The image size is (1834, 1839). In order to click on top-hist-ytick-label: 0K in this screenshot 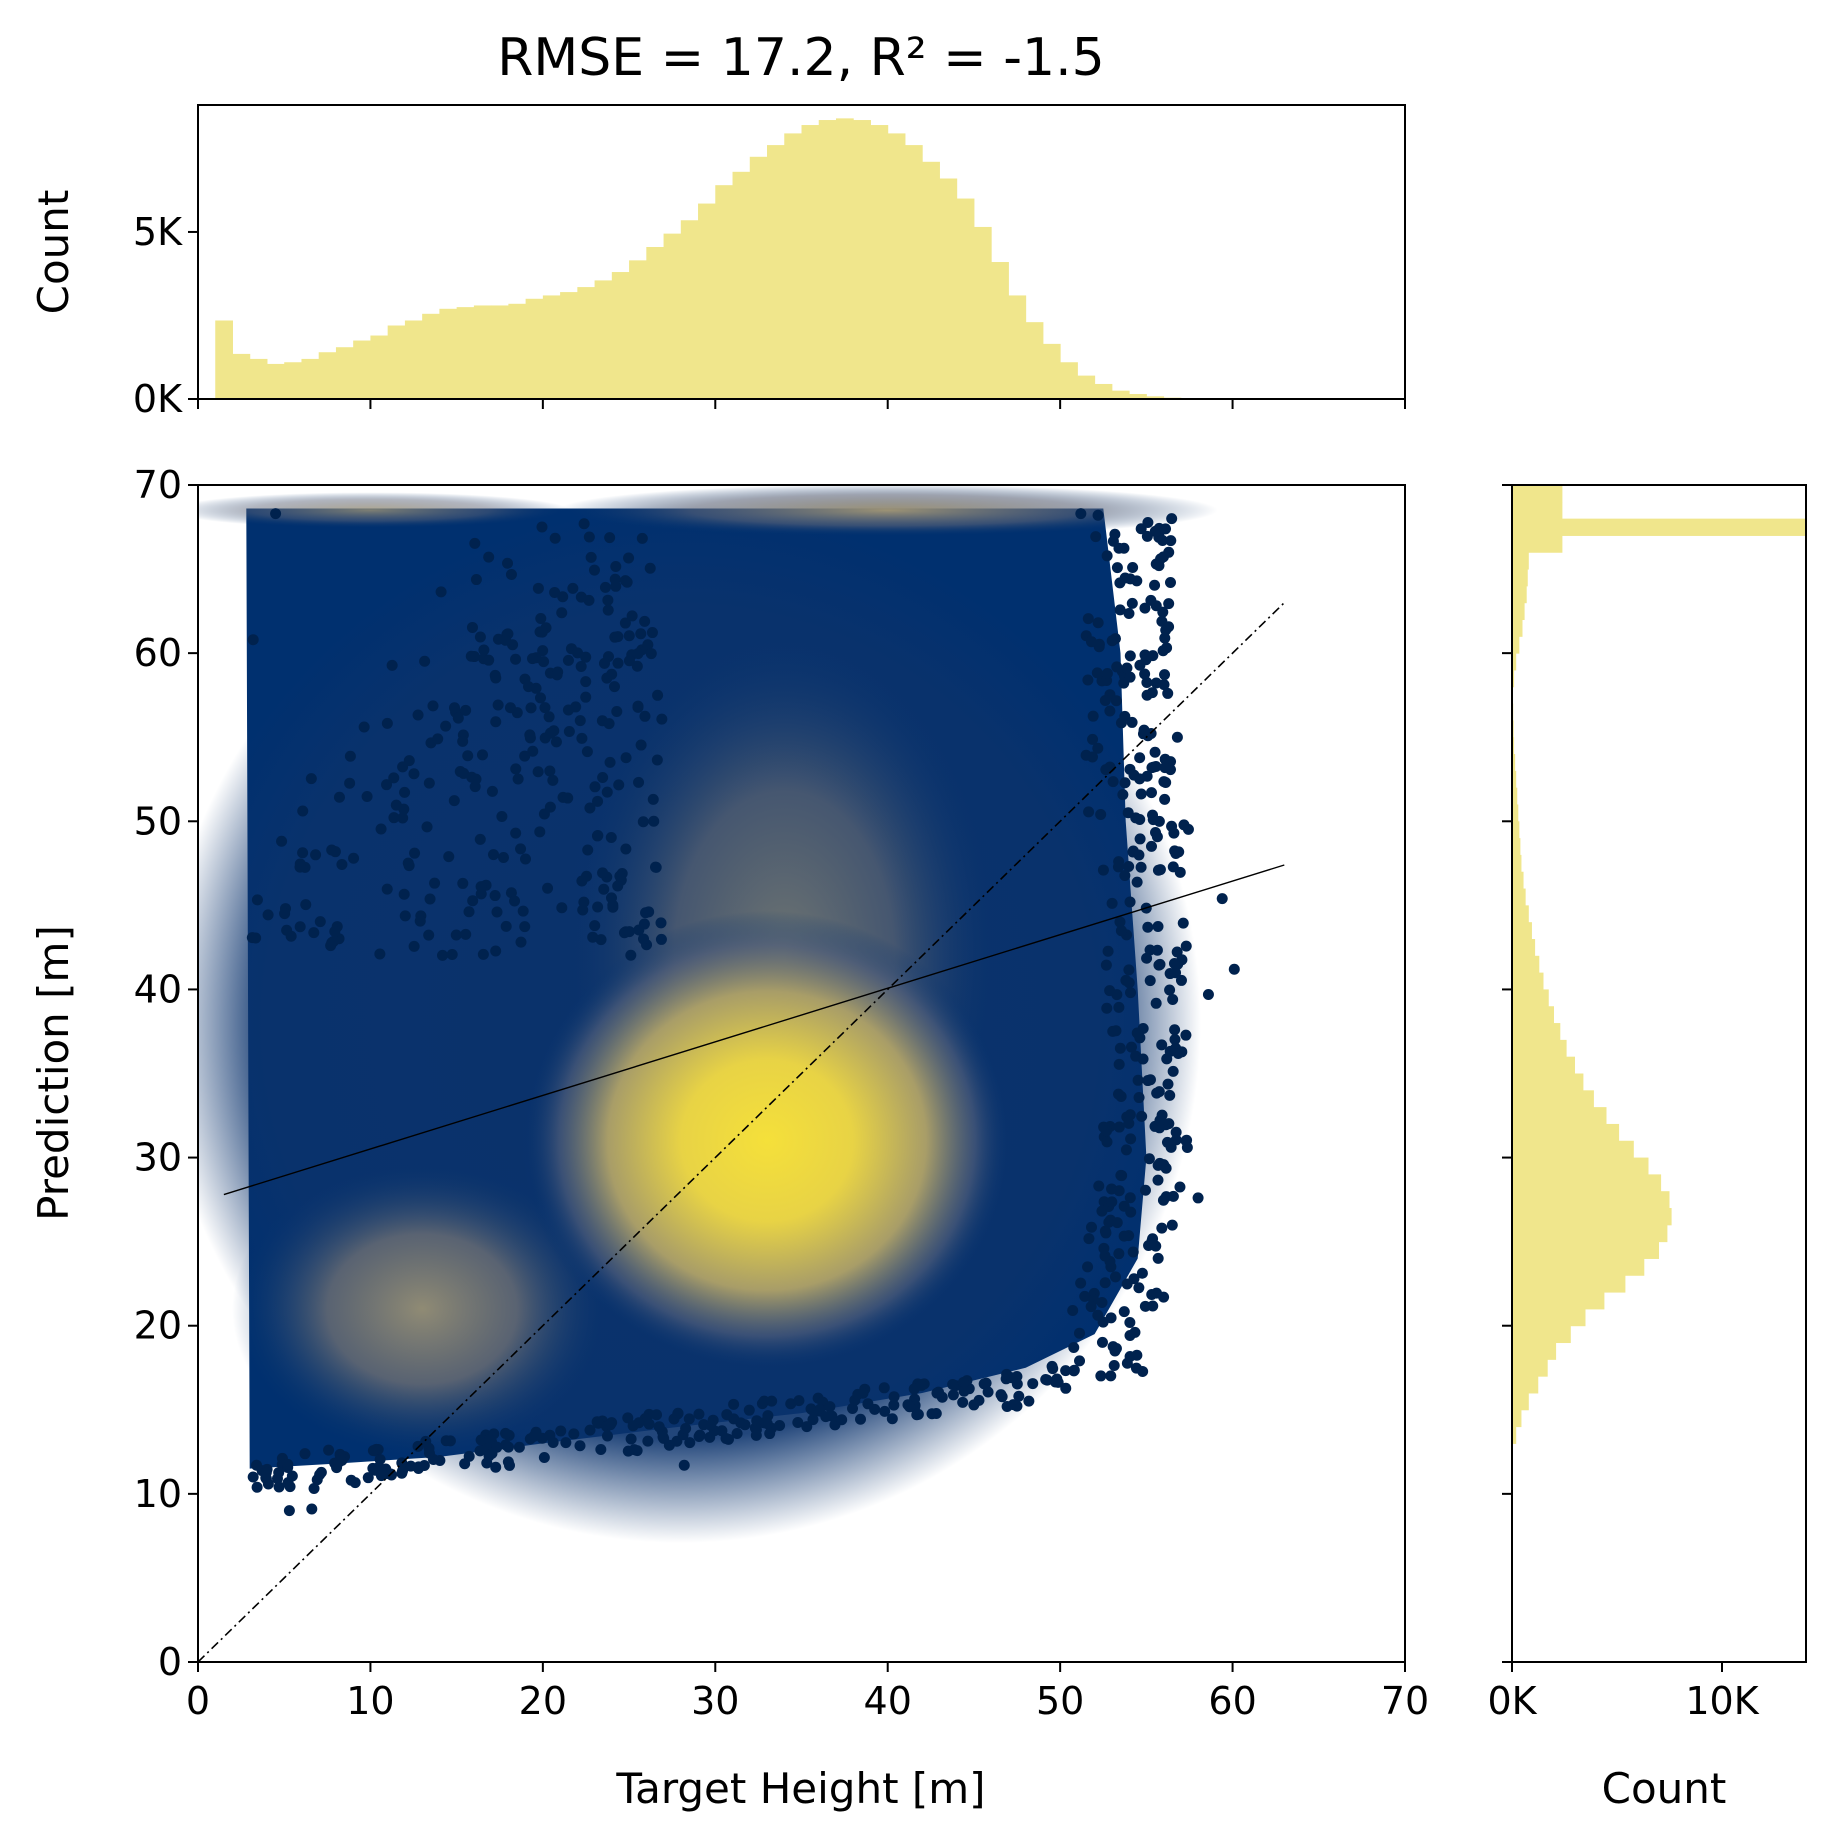, I will do `click(158, 399)`.